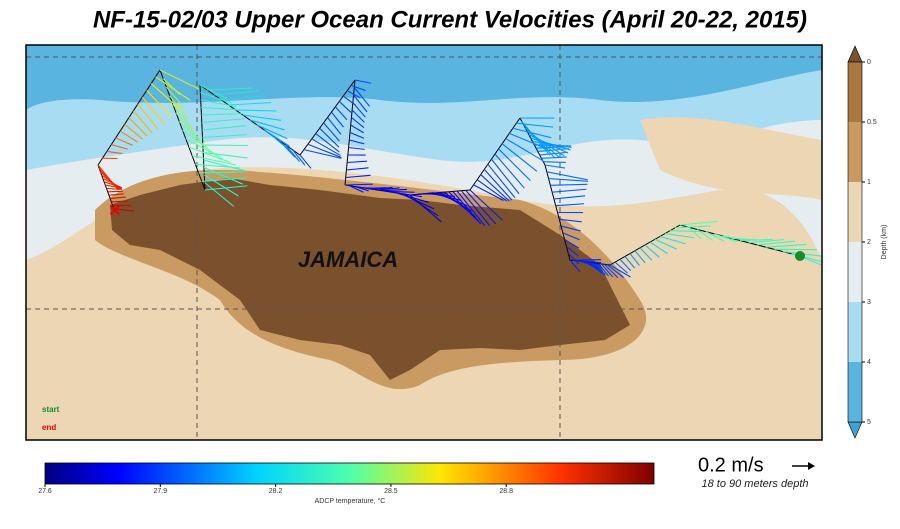  Describe the element at coordinates (869, 62) in the screenshot. I see `depth-tick-label: 0` at that location.